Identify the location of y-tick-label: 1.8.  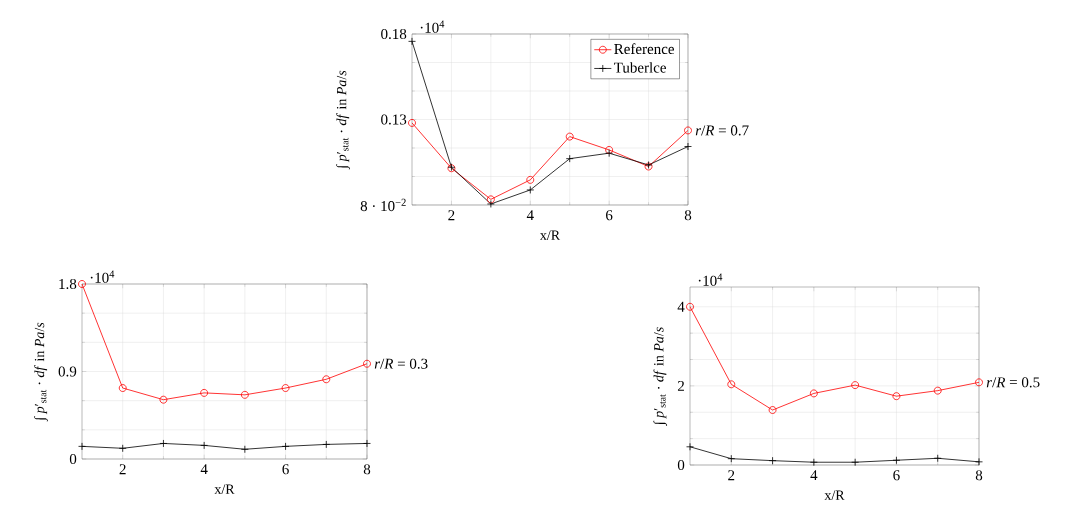
(68, 284).